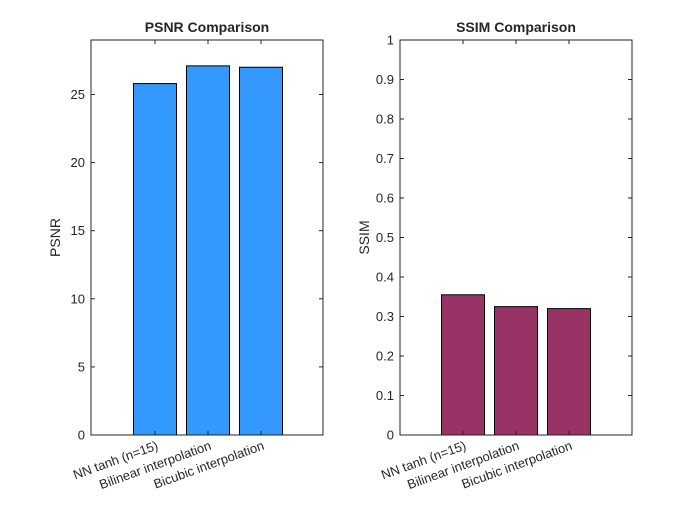 This screenshot has height=525, width=700. I want to click on ssim-ytick-label: 0.9, so click(385, 79).